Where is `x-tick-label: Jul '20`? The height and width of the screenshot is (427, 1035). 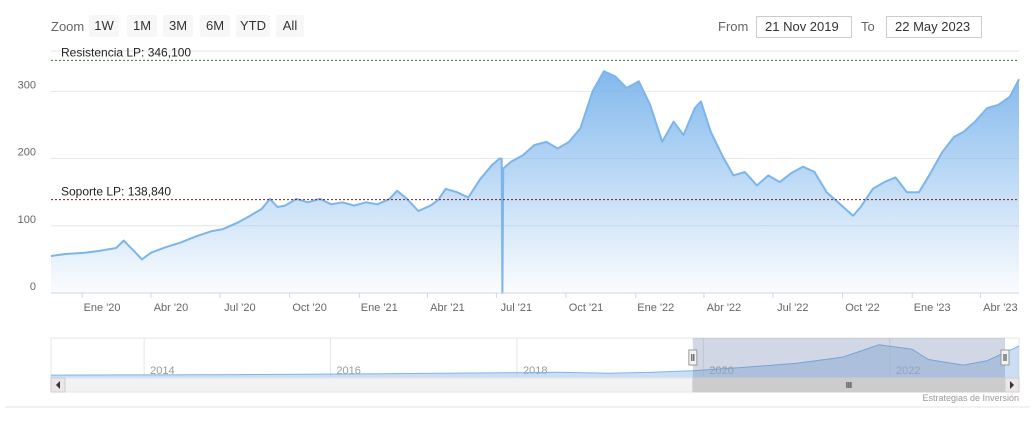
x-tick-label: Jul '20 is located at coordinates (239, 308).